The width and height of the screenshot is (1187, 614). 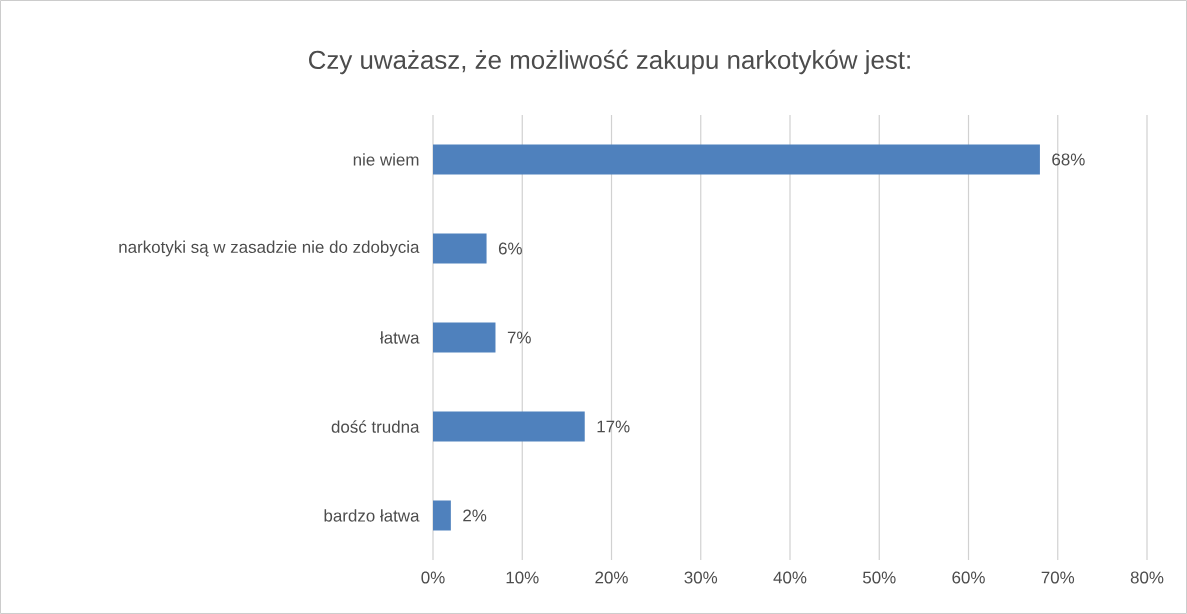 I want to click on data-label: 2%, so click(x=475, y=515).